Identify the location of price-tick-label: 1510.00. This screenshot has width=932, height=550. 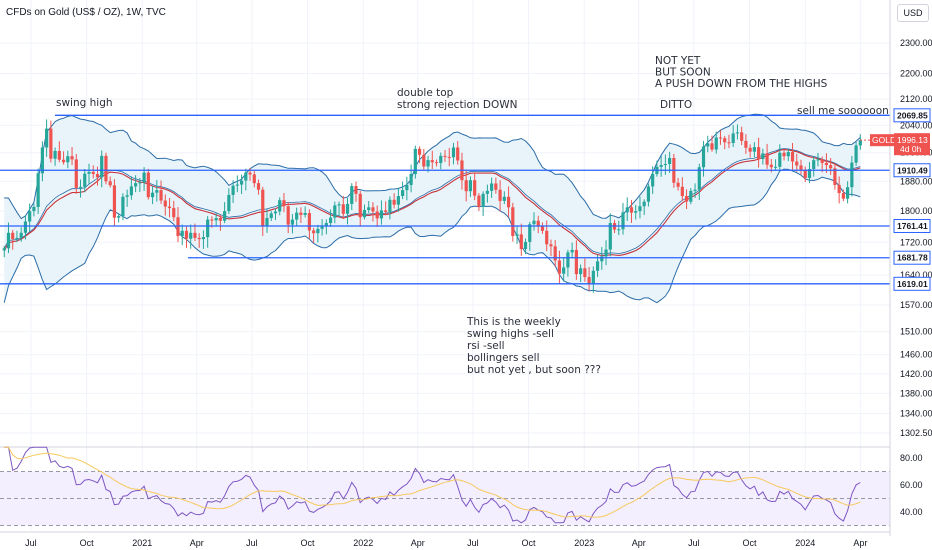
(916, 332).